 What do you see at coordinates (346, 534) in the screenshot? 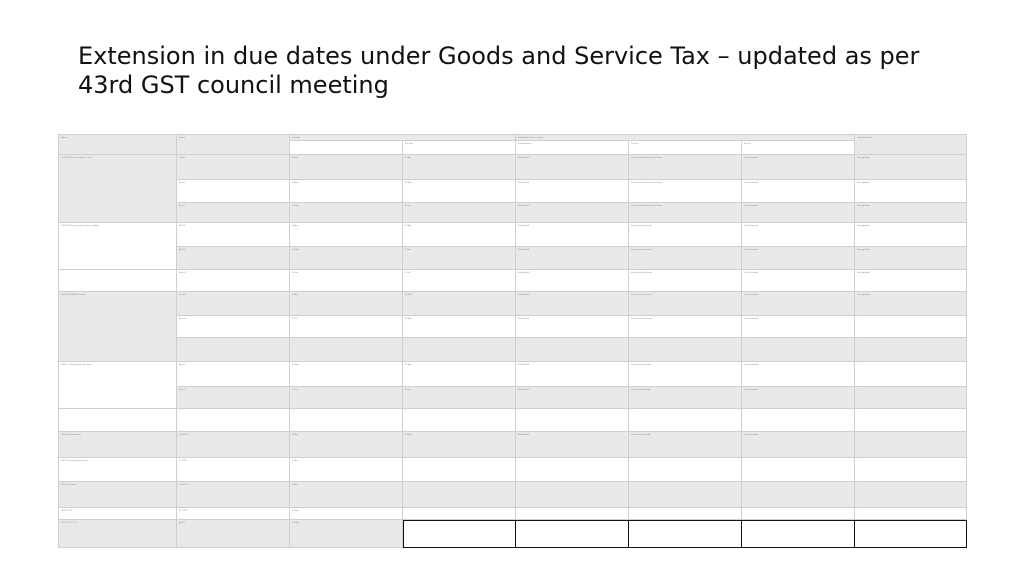
I see `table-cell: 10-May` at bounding box center [346, 534].